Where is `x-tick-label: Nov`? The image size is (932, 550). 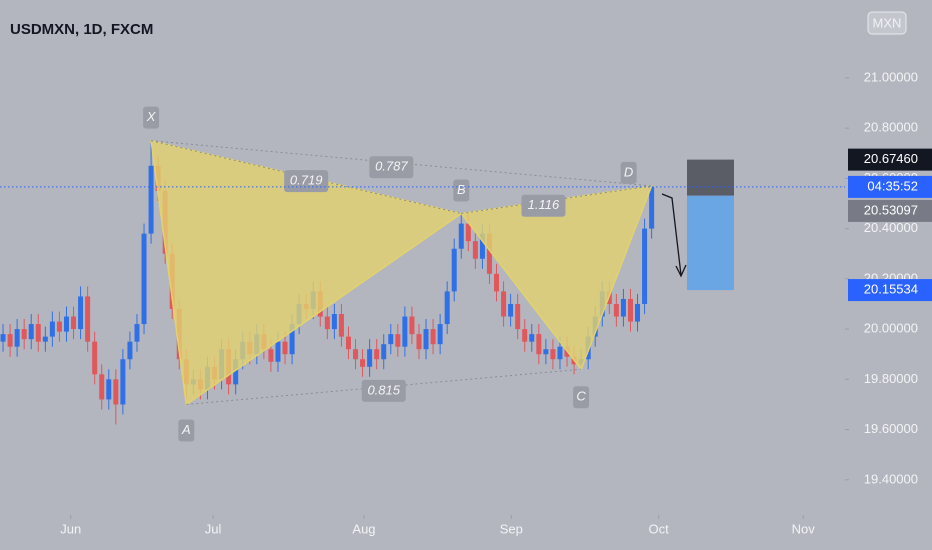
x-tick-label: Nov is located at coordinates (804, 528).